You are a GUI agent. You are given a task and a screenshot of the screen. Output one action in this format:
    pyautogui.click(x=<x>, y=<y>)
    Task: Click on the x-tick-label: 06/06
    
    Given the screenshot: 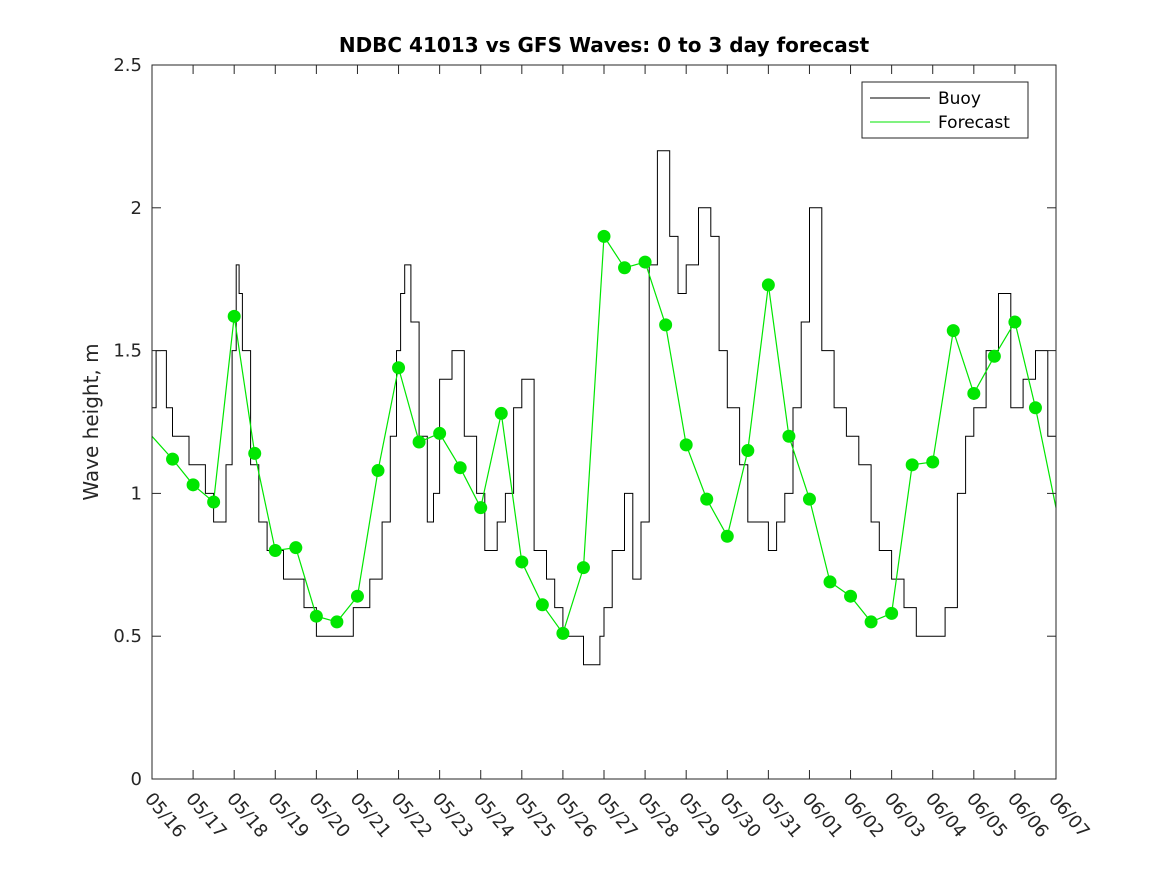 What is the action you would take?
    pyautogui.click(x=1027, y=815)
    